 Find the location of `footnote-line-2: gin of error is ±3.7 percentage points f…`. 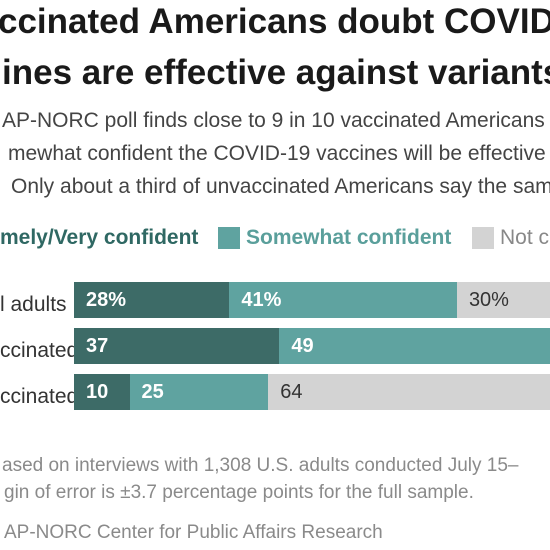

footnote-line-2: gin of error is ±3.7 percentage points f… is located at coordinates (239, 492).